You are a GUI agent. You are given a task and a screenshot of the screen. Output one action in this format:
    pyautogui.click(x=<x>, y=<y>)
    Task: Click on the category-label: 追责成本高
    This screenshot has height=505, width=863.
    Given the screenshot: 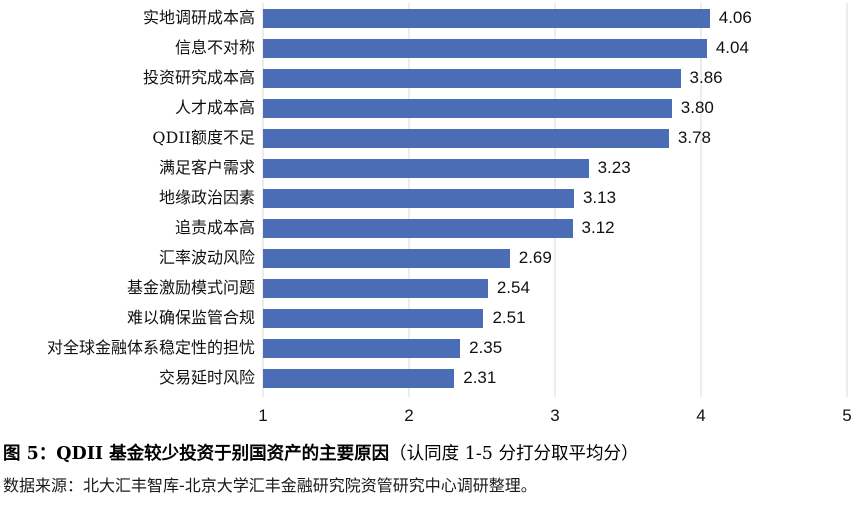 What is the action you would take?
    pyautogui.click(x=214, y=227)
    